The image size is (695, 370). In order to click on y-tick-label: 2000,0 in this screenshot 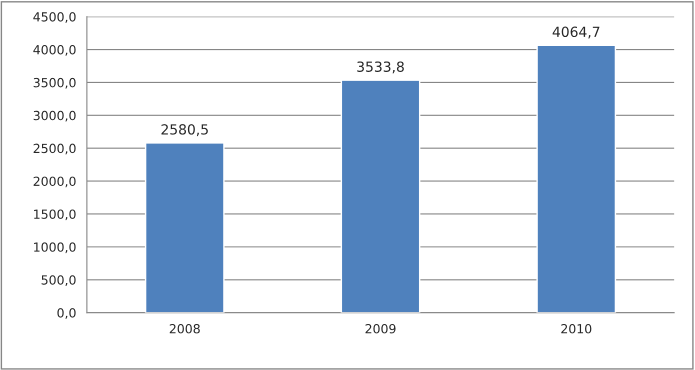, I will do `click(55, 182)`.